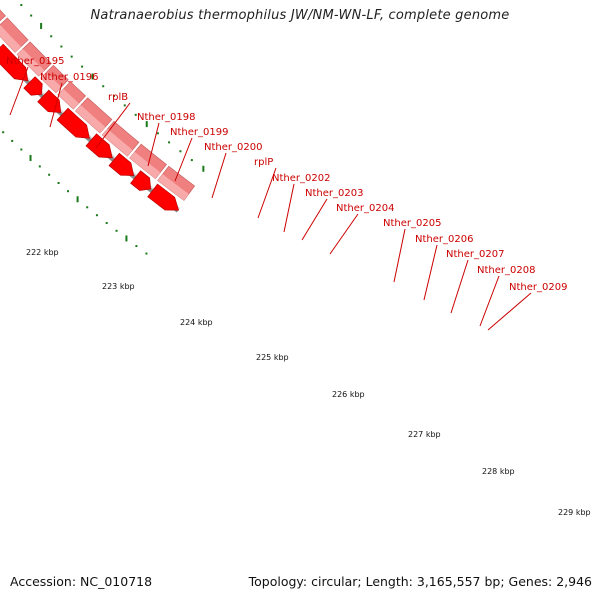  I want to click on scale-label: 222 kbp, so click(42, 252).